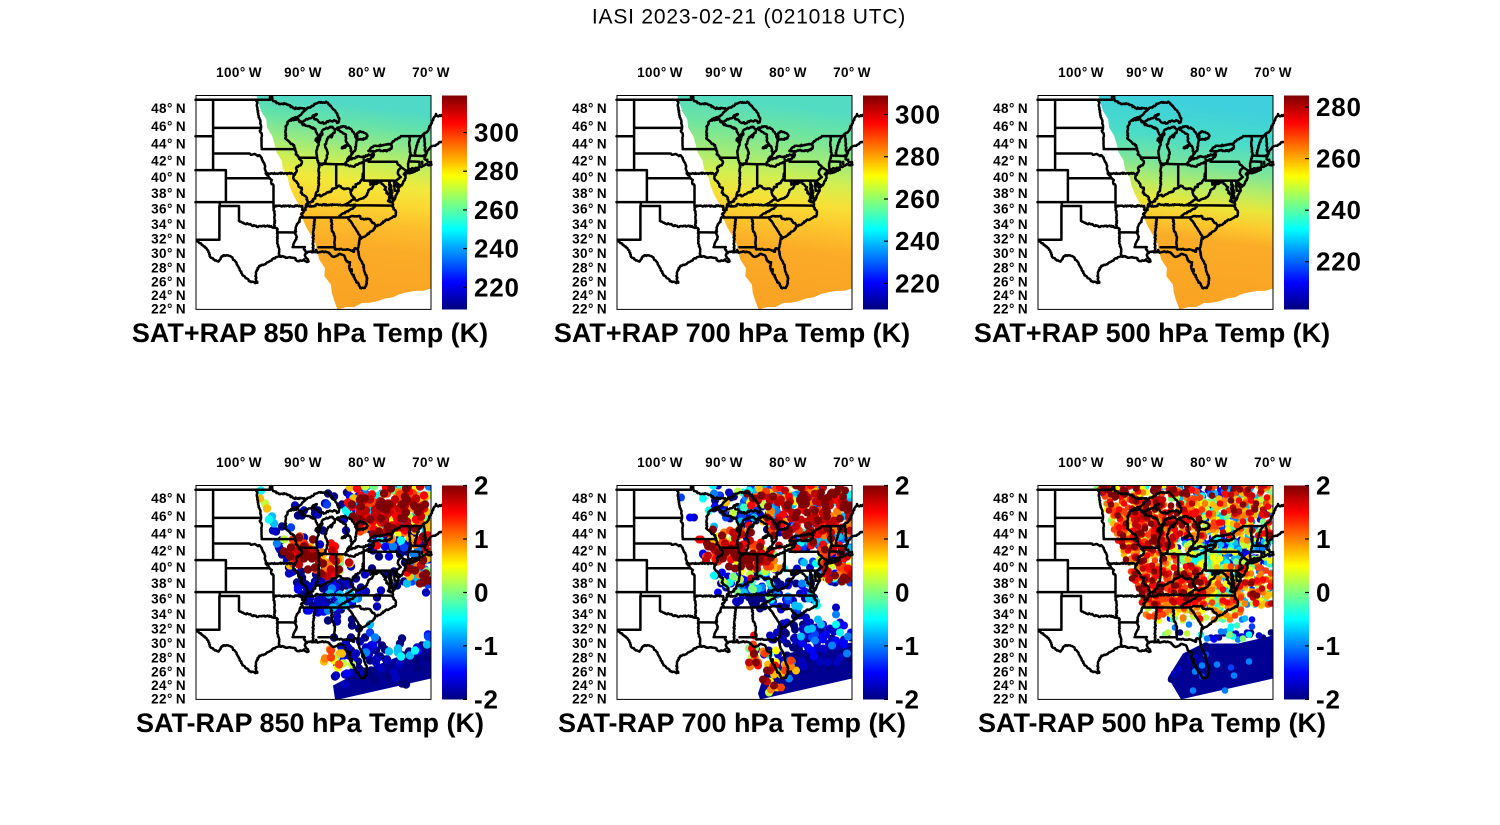 The height and width of the screenshot is (825, 1500). Describe the element at coordinates (732, 723) in the screenshot. I see `svg-text: SAT-RAP 700 hPa Temp (K)` at that location.